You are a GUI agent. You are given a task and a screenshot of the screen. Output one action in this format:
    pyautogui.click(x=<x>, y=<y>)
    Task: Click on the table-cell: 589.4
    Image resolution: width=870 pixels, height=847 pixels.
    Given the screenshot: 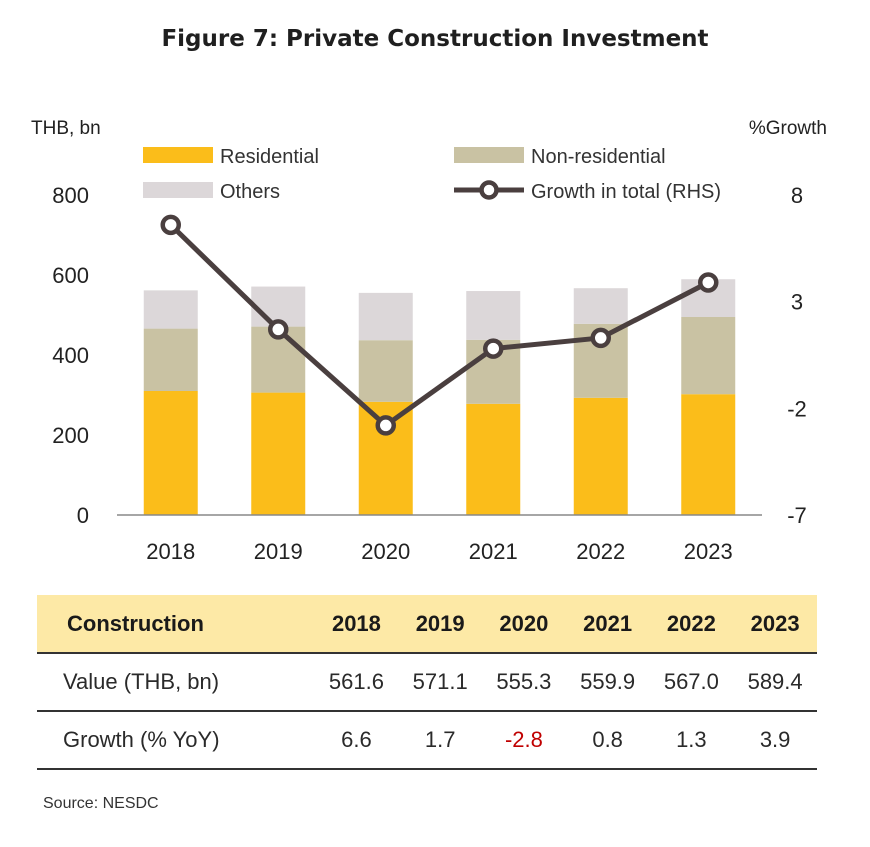 What is the action you would take?
    pyautogui.click(x=775, y=681)
    